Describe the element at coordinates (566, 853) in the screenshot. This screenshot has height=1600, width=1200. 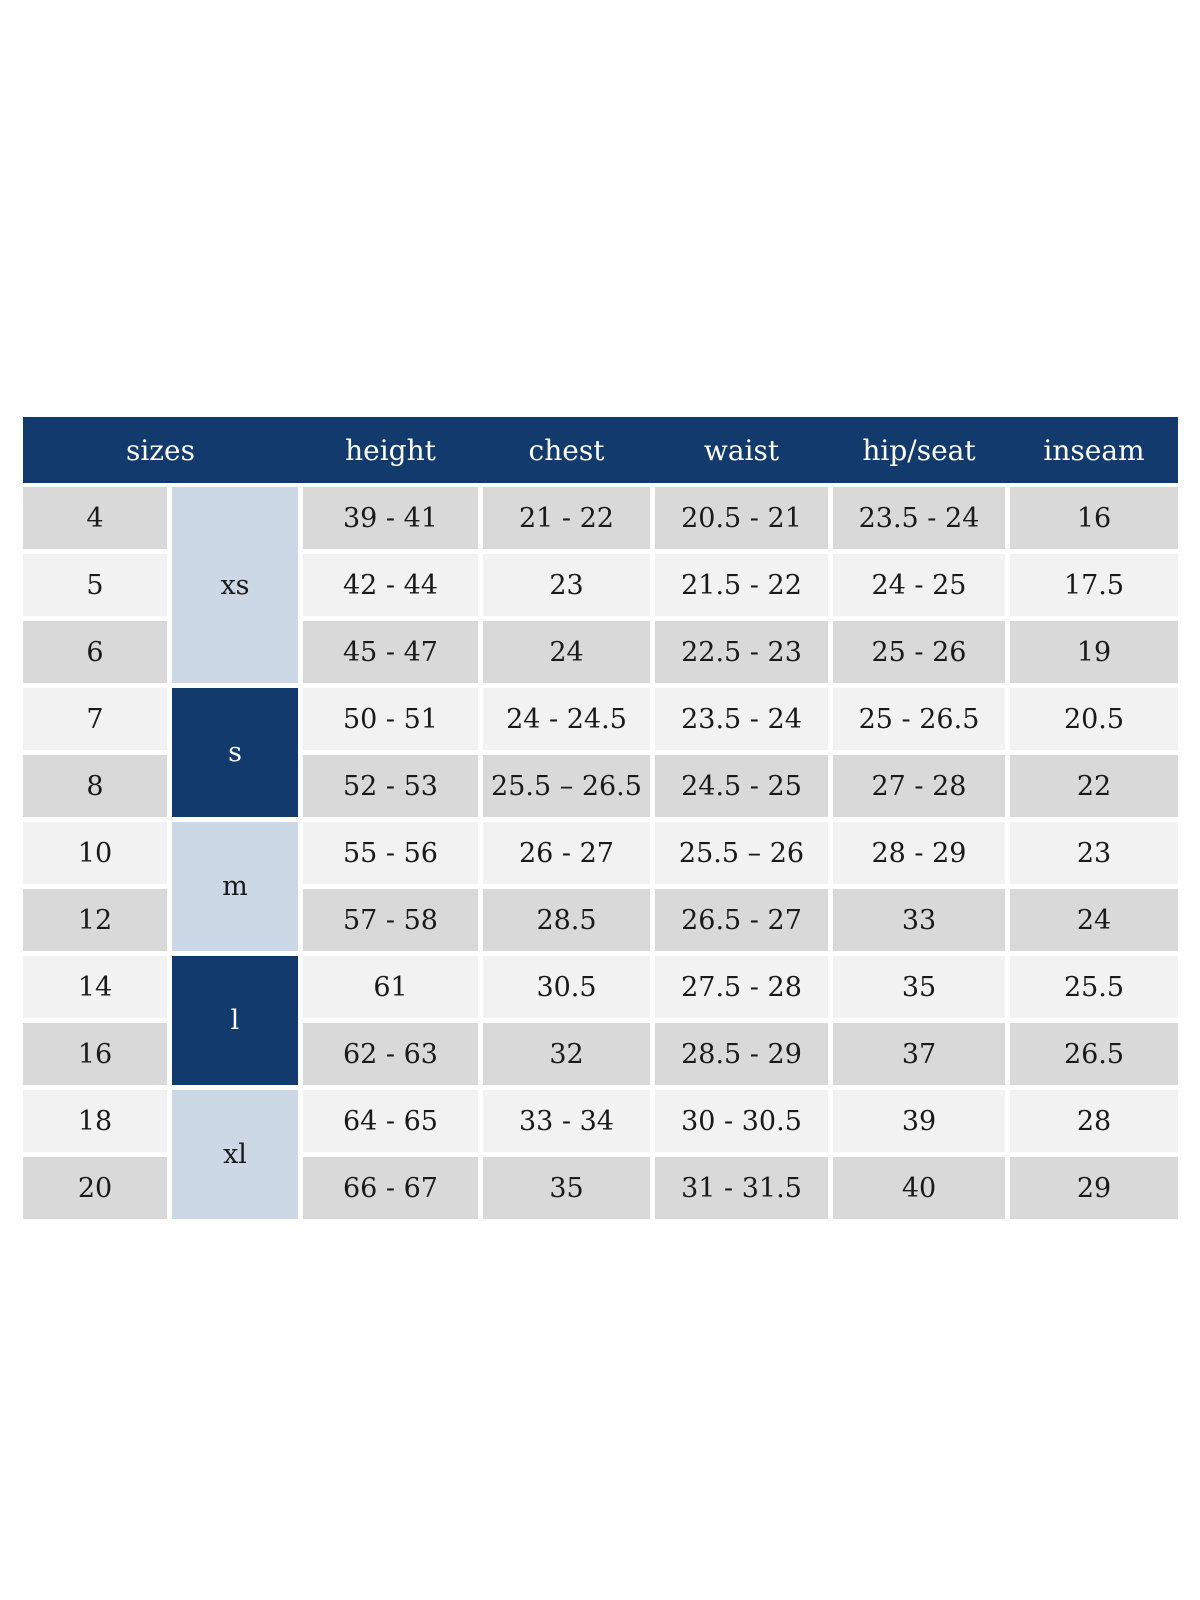
I see `data-cell: 26 - 27` at that location.